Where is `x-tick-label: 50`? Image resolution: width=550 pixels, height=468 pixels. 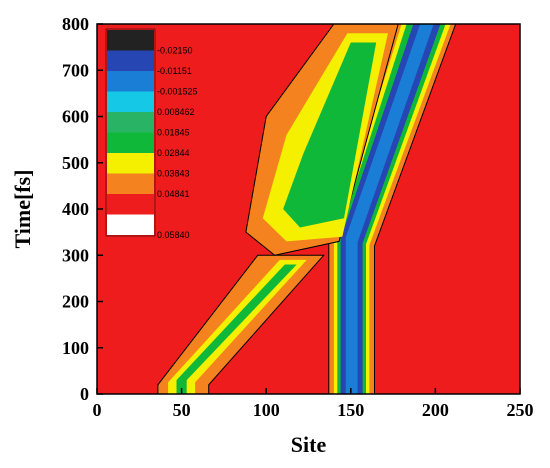 x-tick-label: 50 is located at coordinates (182, 410).